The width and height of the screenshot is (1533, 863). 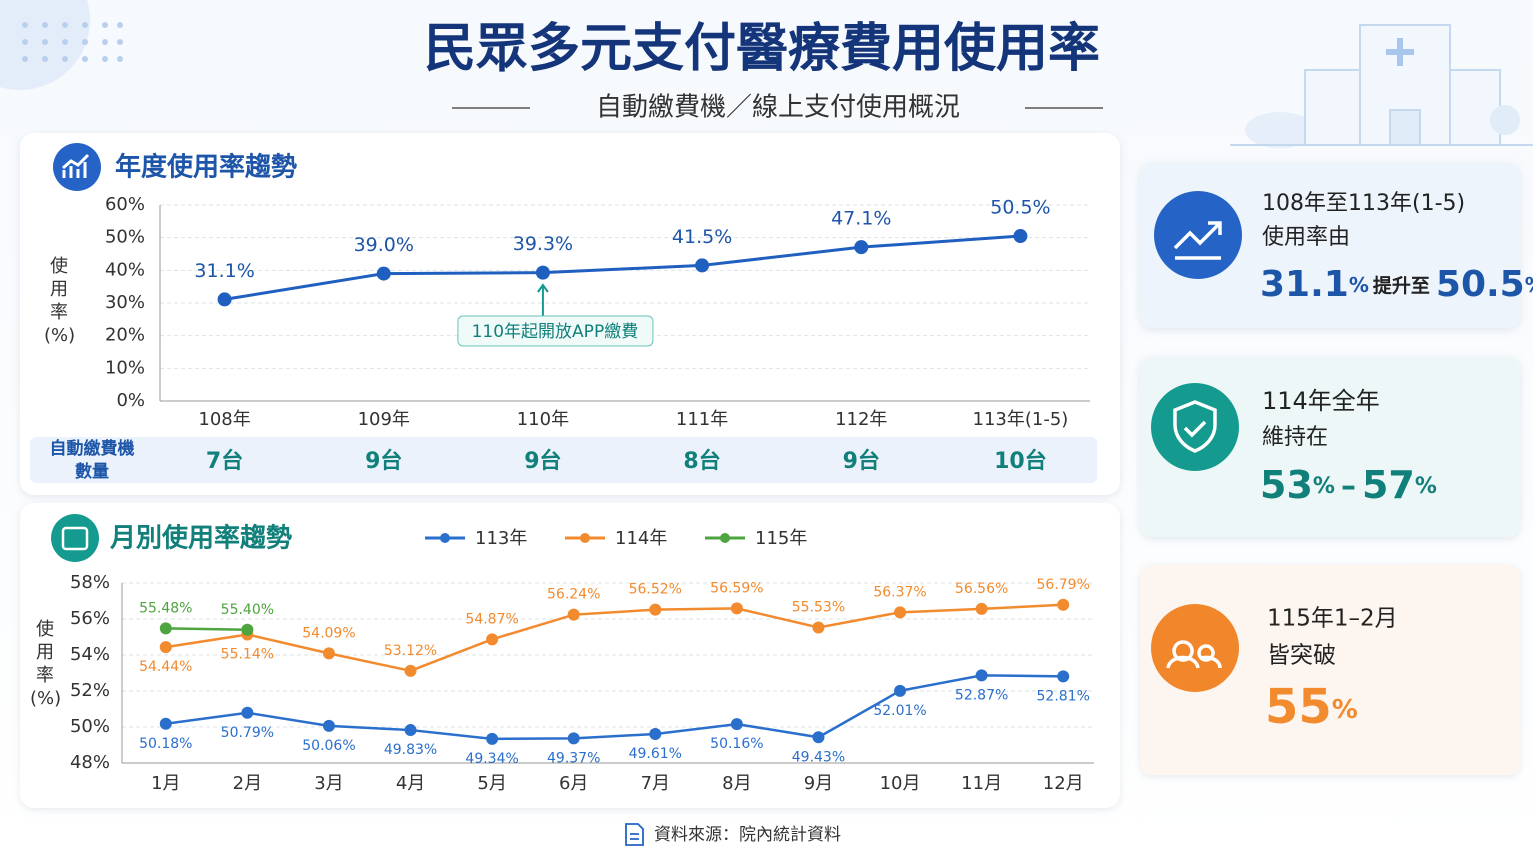 I want to click on x-tick-label: 111年, so click(x=702, y=419).